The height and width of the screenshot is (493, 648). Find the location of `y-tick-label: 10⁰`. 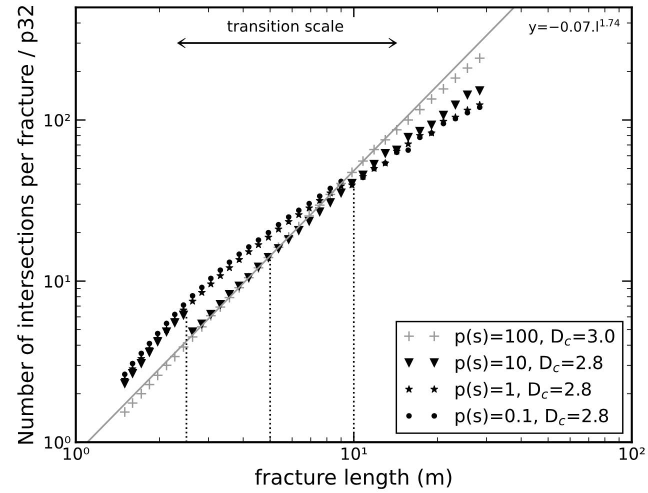

y-tick-label: 10⁰ is located at coordinates (57, 442).